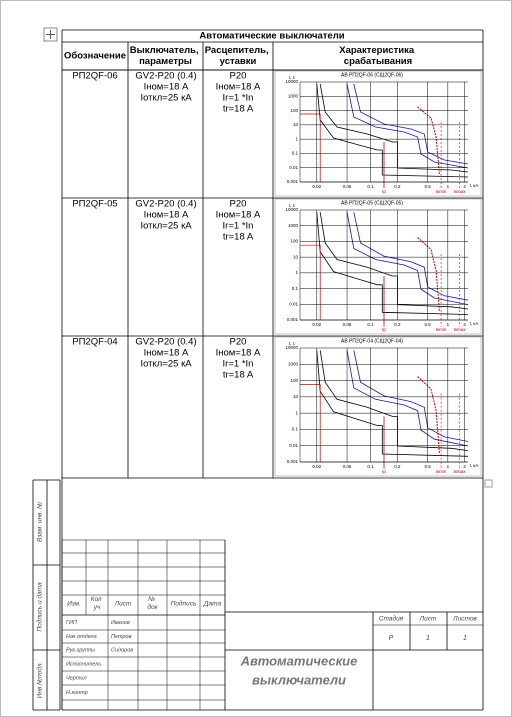 The height and width of the screenshot is (717, 512). I want to click on text: АВ РП2QF-06 (СЩ2QF-06), so click(372, 75).